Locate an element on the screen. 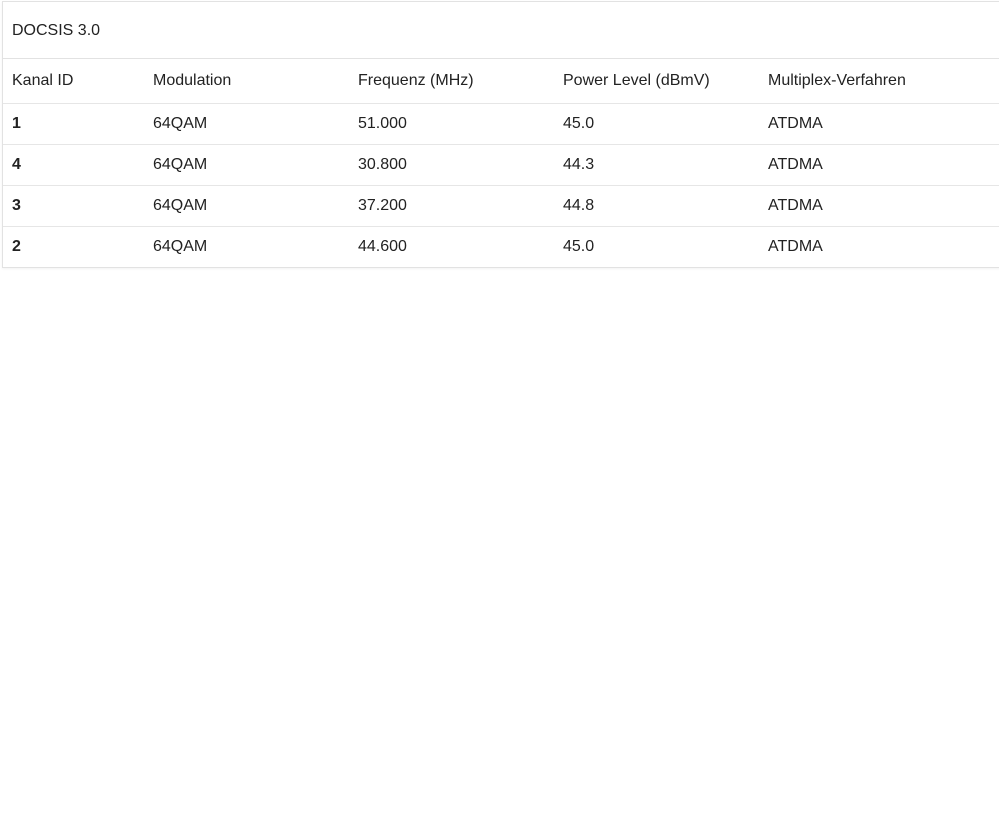  cell-kanal-id: 3 is located at coordinates (73, 206).